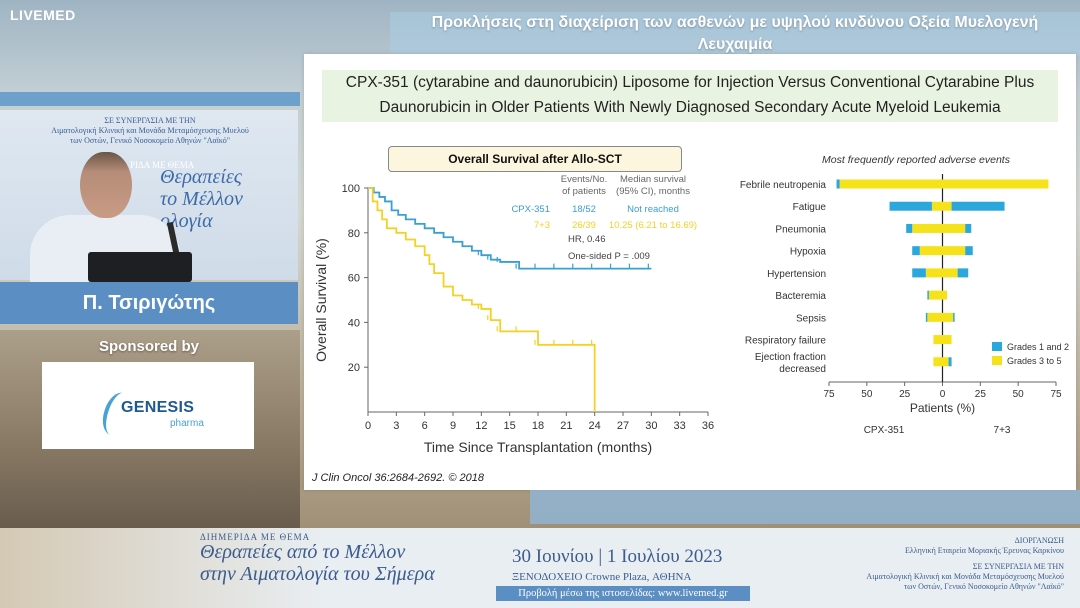 The height and width of the screenshot is (608, 1080). Describe the element at coordinates (1038, 347) in the screenshot. I see `ae-legend-label: Grades 1 and 2` at that location.